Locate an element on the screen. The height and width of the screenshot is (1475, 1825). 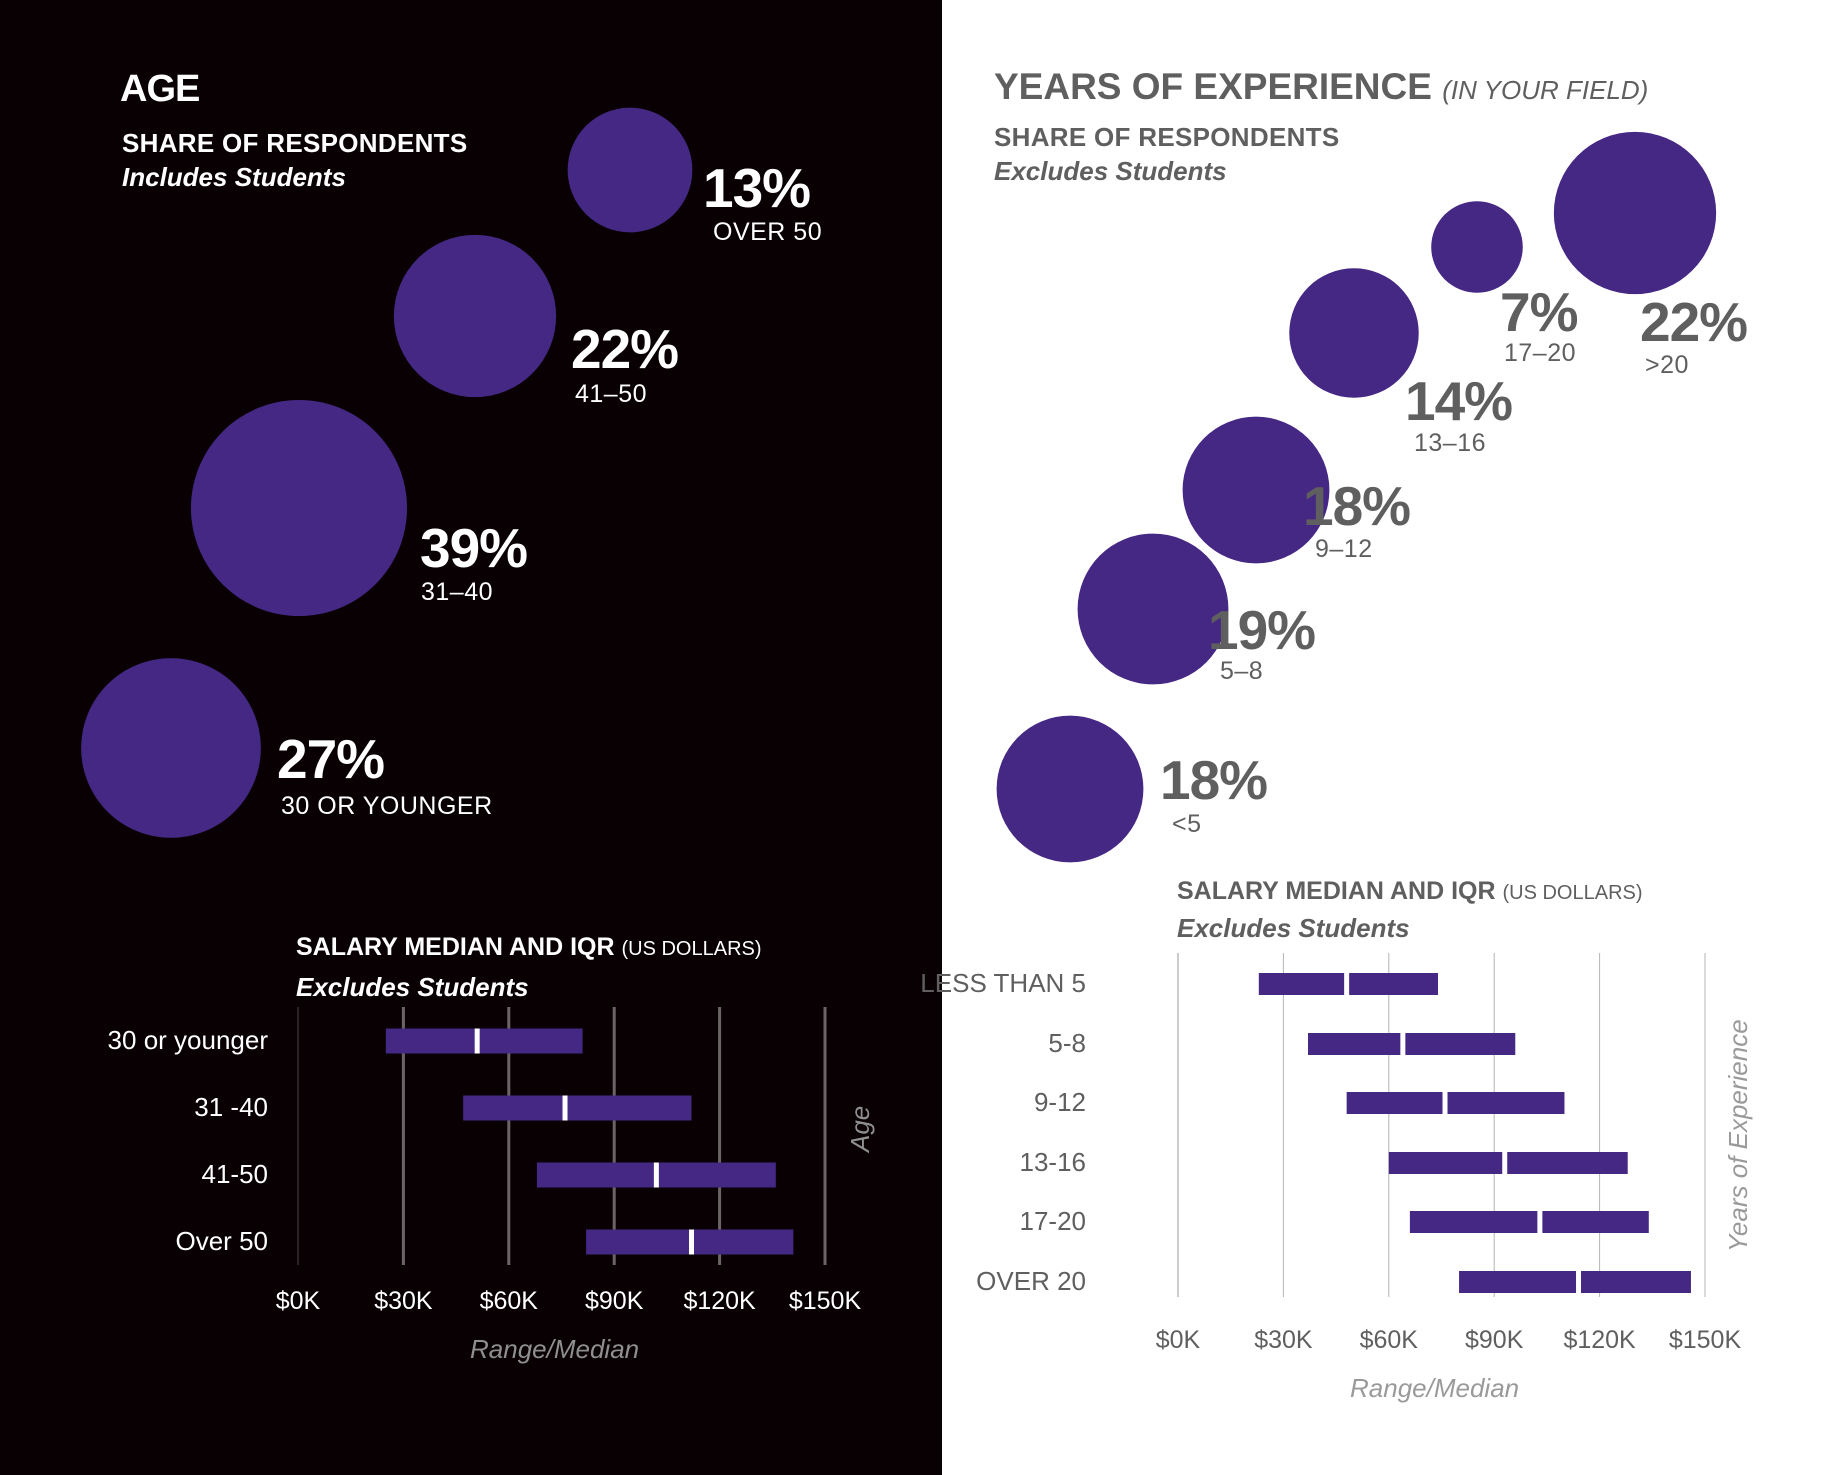
age-salary-tick-label: $90K is located at coordinates (614, 1301).